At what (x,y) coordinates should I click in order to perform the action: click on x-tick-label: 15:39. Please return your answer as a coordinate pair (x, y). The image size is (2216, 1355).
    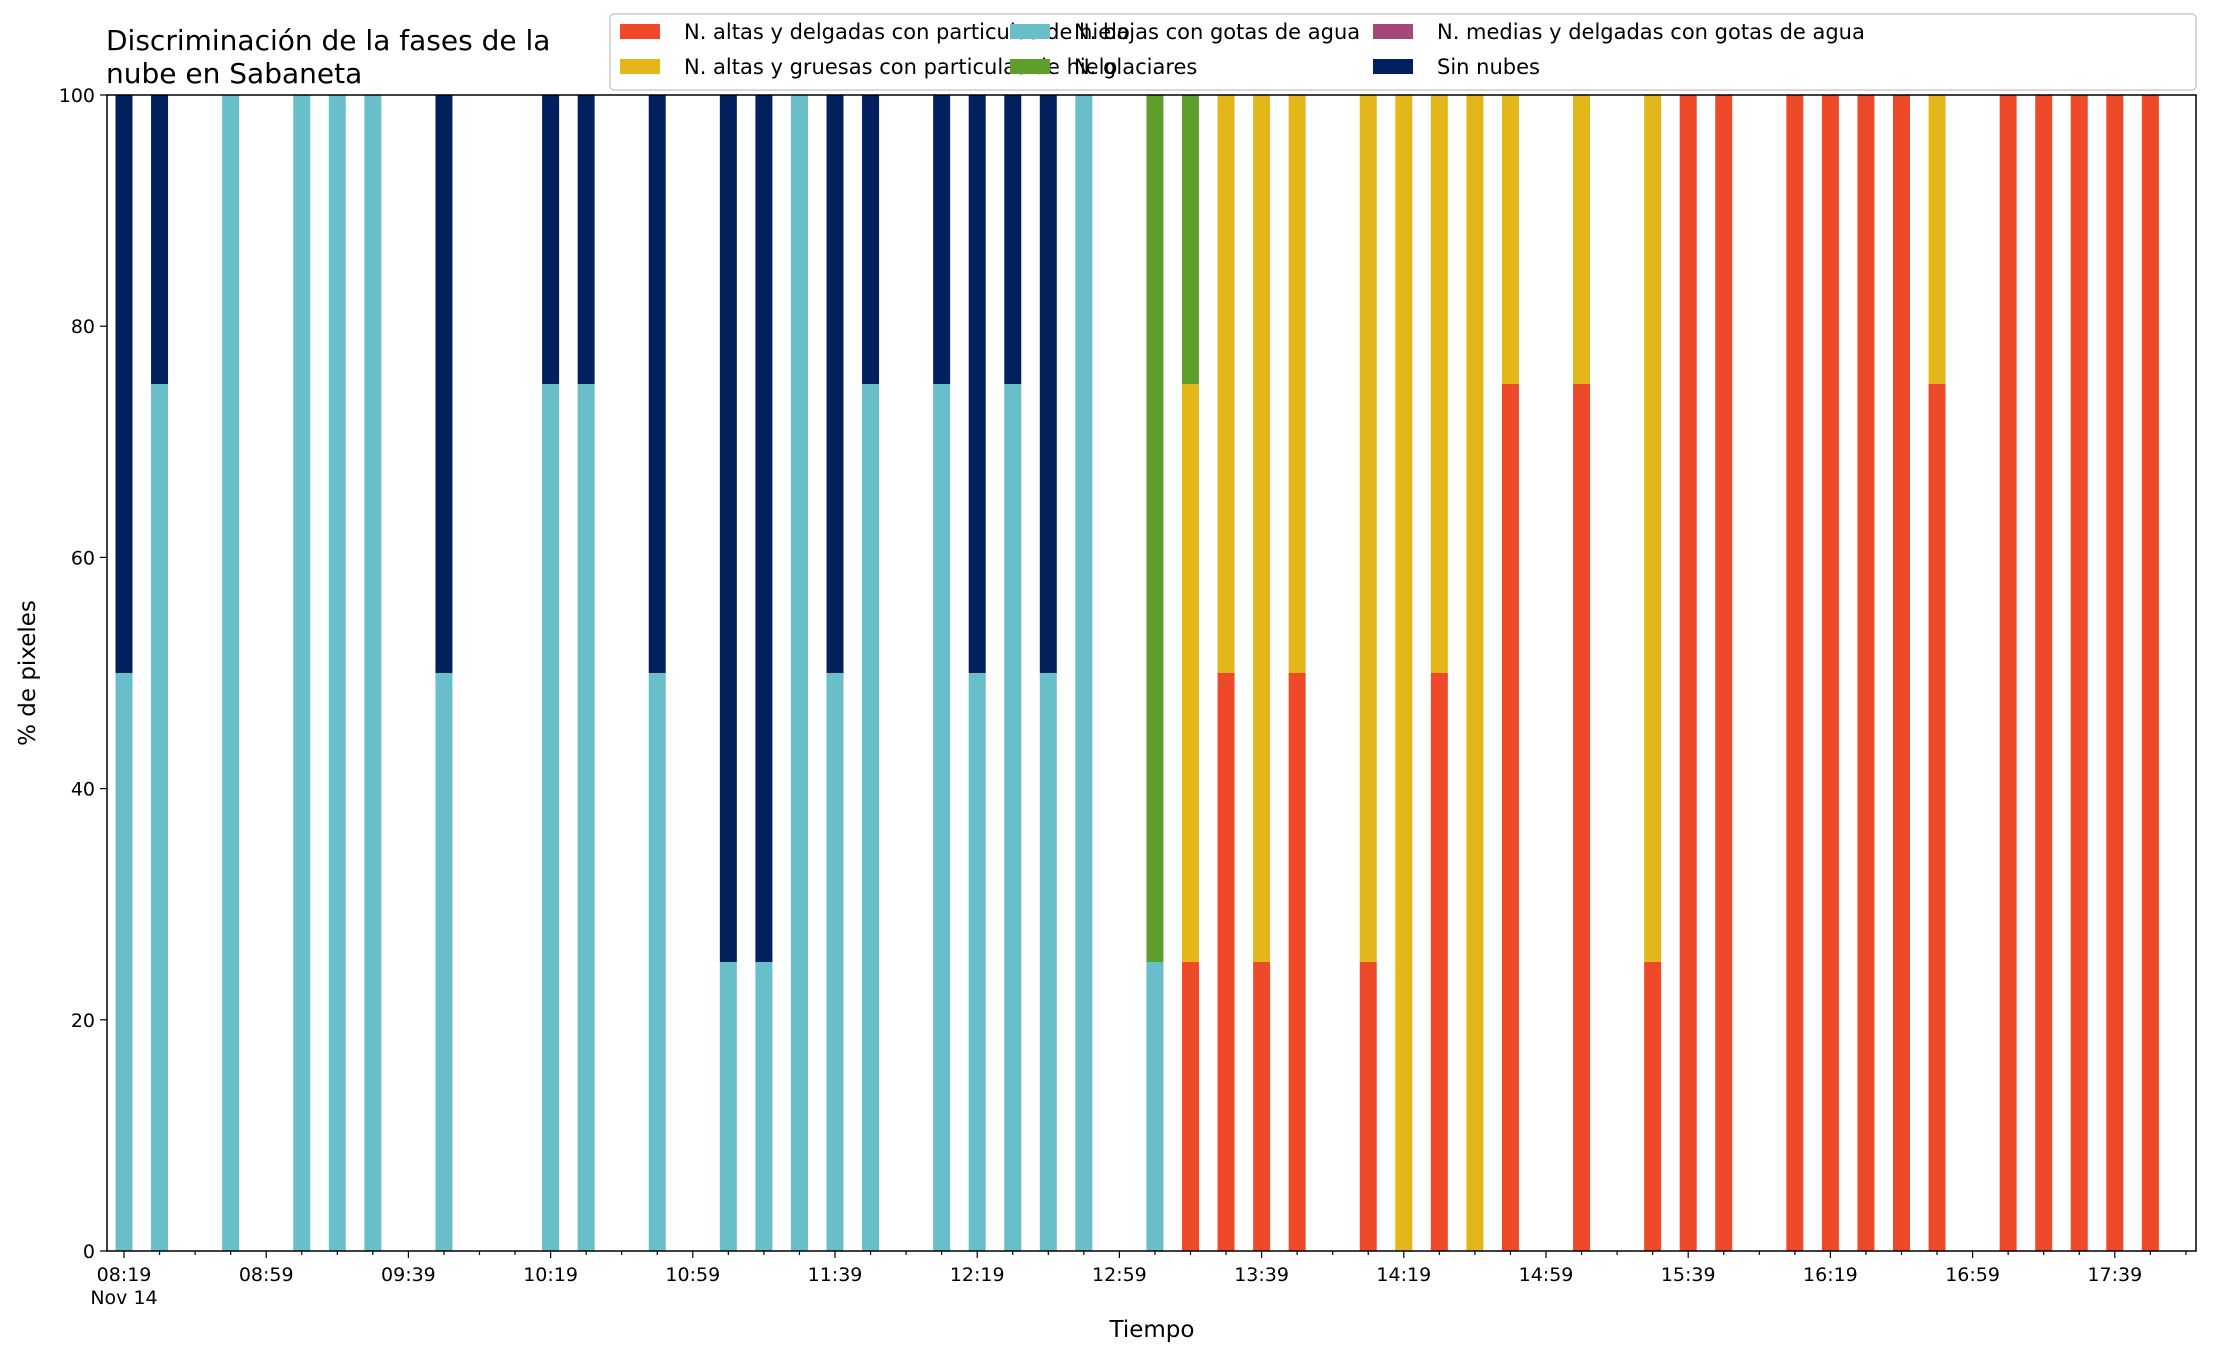
    Looking at the image, I should click on (1688, 1275).